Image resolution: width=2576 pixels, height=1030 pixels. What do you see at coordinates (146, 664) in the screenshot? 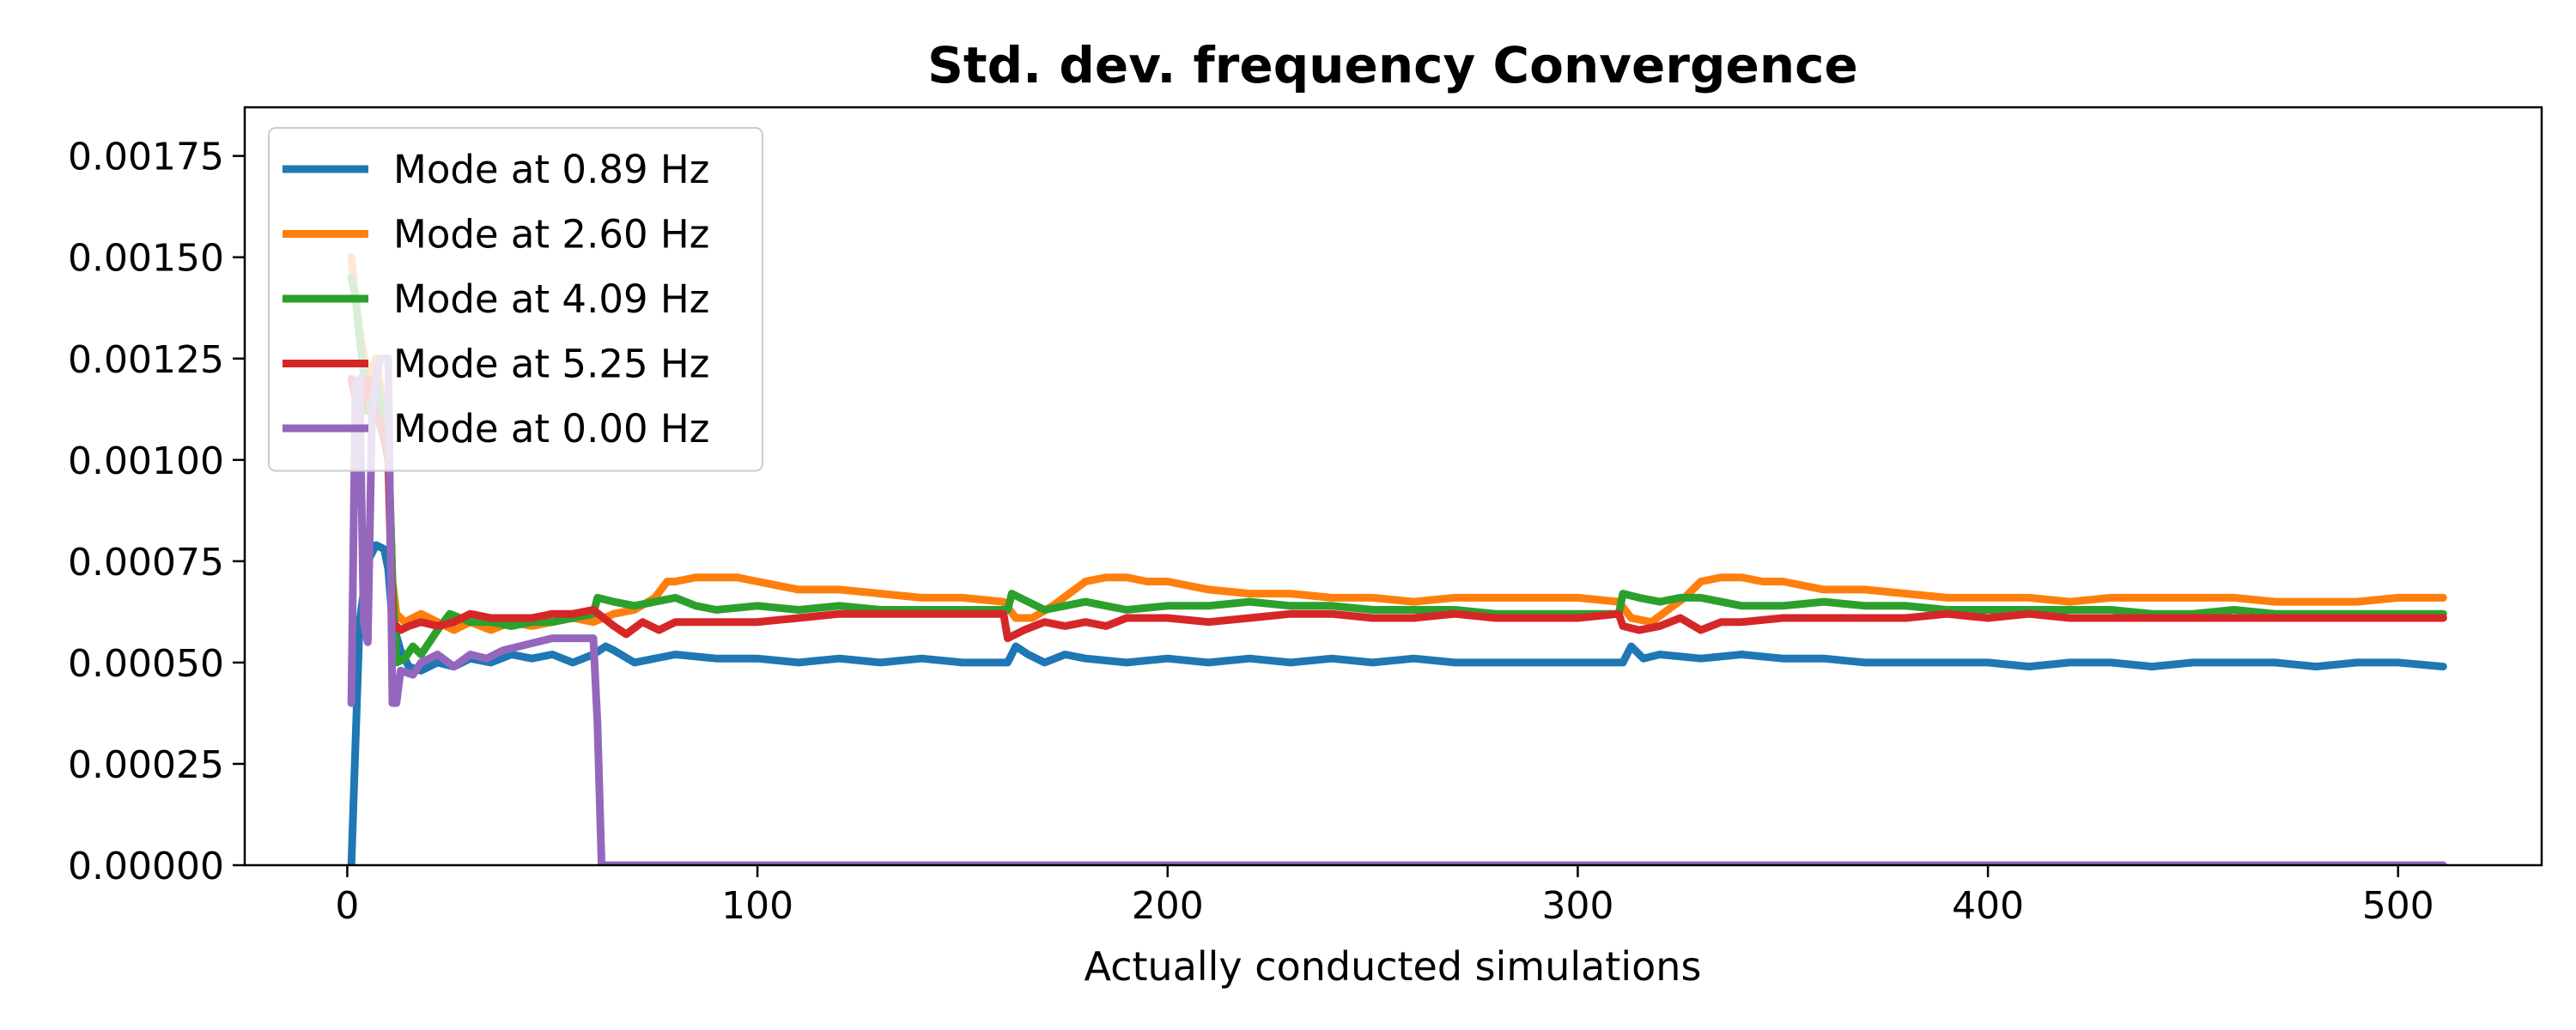
I see `y-tick-label: 0.00050` at bounding box center [146, 664].